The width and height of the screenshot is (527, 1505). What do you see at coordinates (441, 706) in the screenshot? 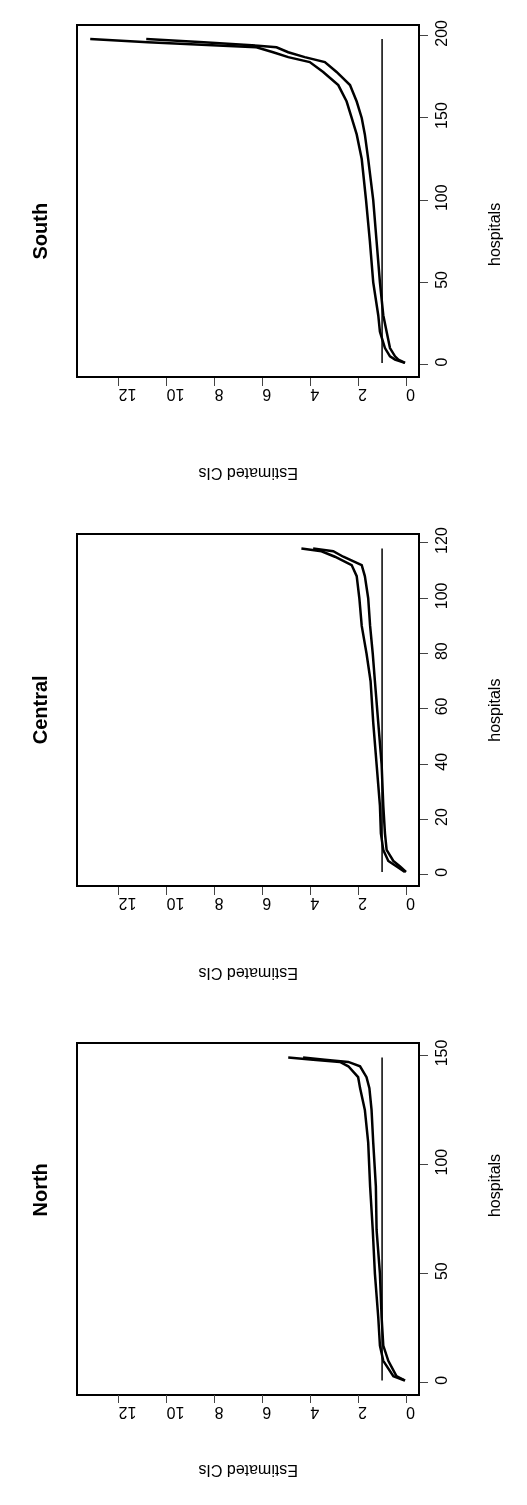
I see `y-tick-label: 60` at bounding box center [441, 706].